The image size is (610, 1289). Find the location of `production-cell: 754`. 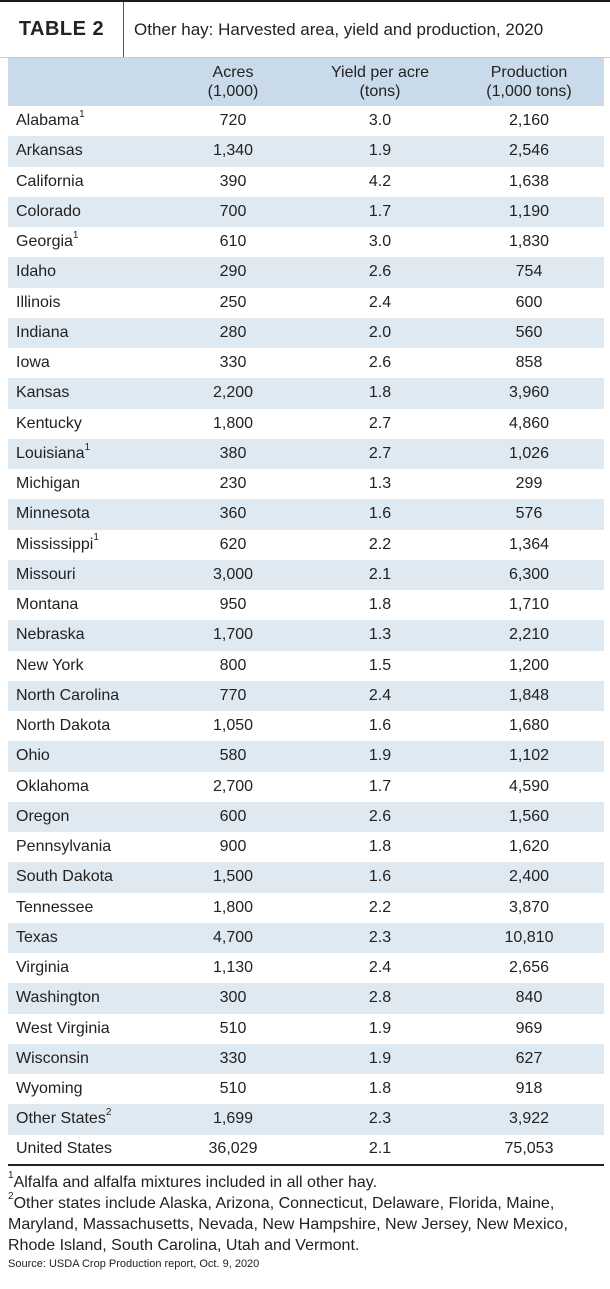

production-cell: 754 is located at coordinates (529, 272).